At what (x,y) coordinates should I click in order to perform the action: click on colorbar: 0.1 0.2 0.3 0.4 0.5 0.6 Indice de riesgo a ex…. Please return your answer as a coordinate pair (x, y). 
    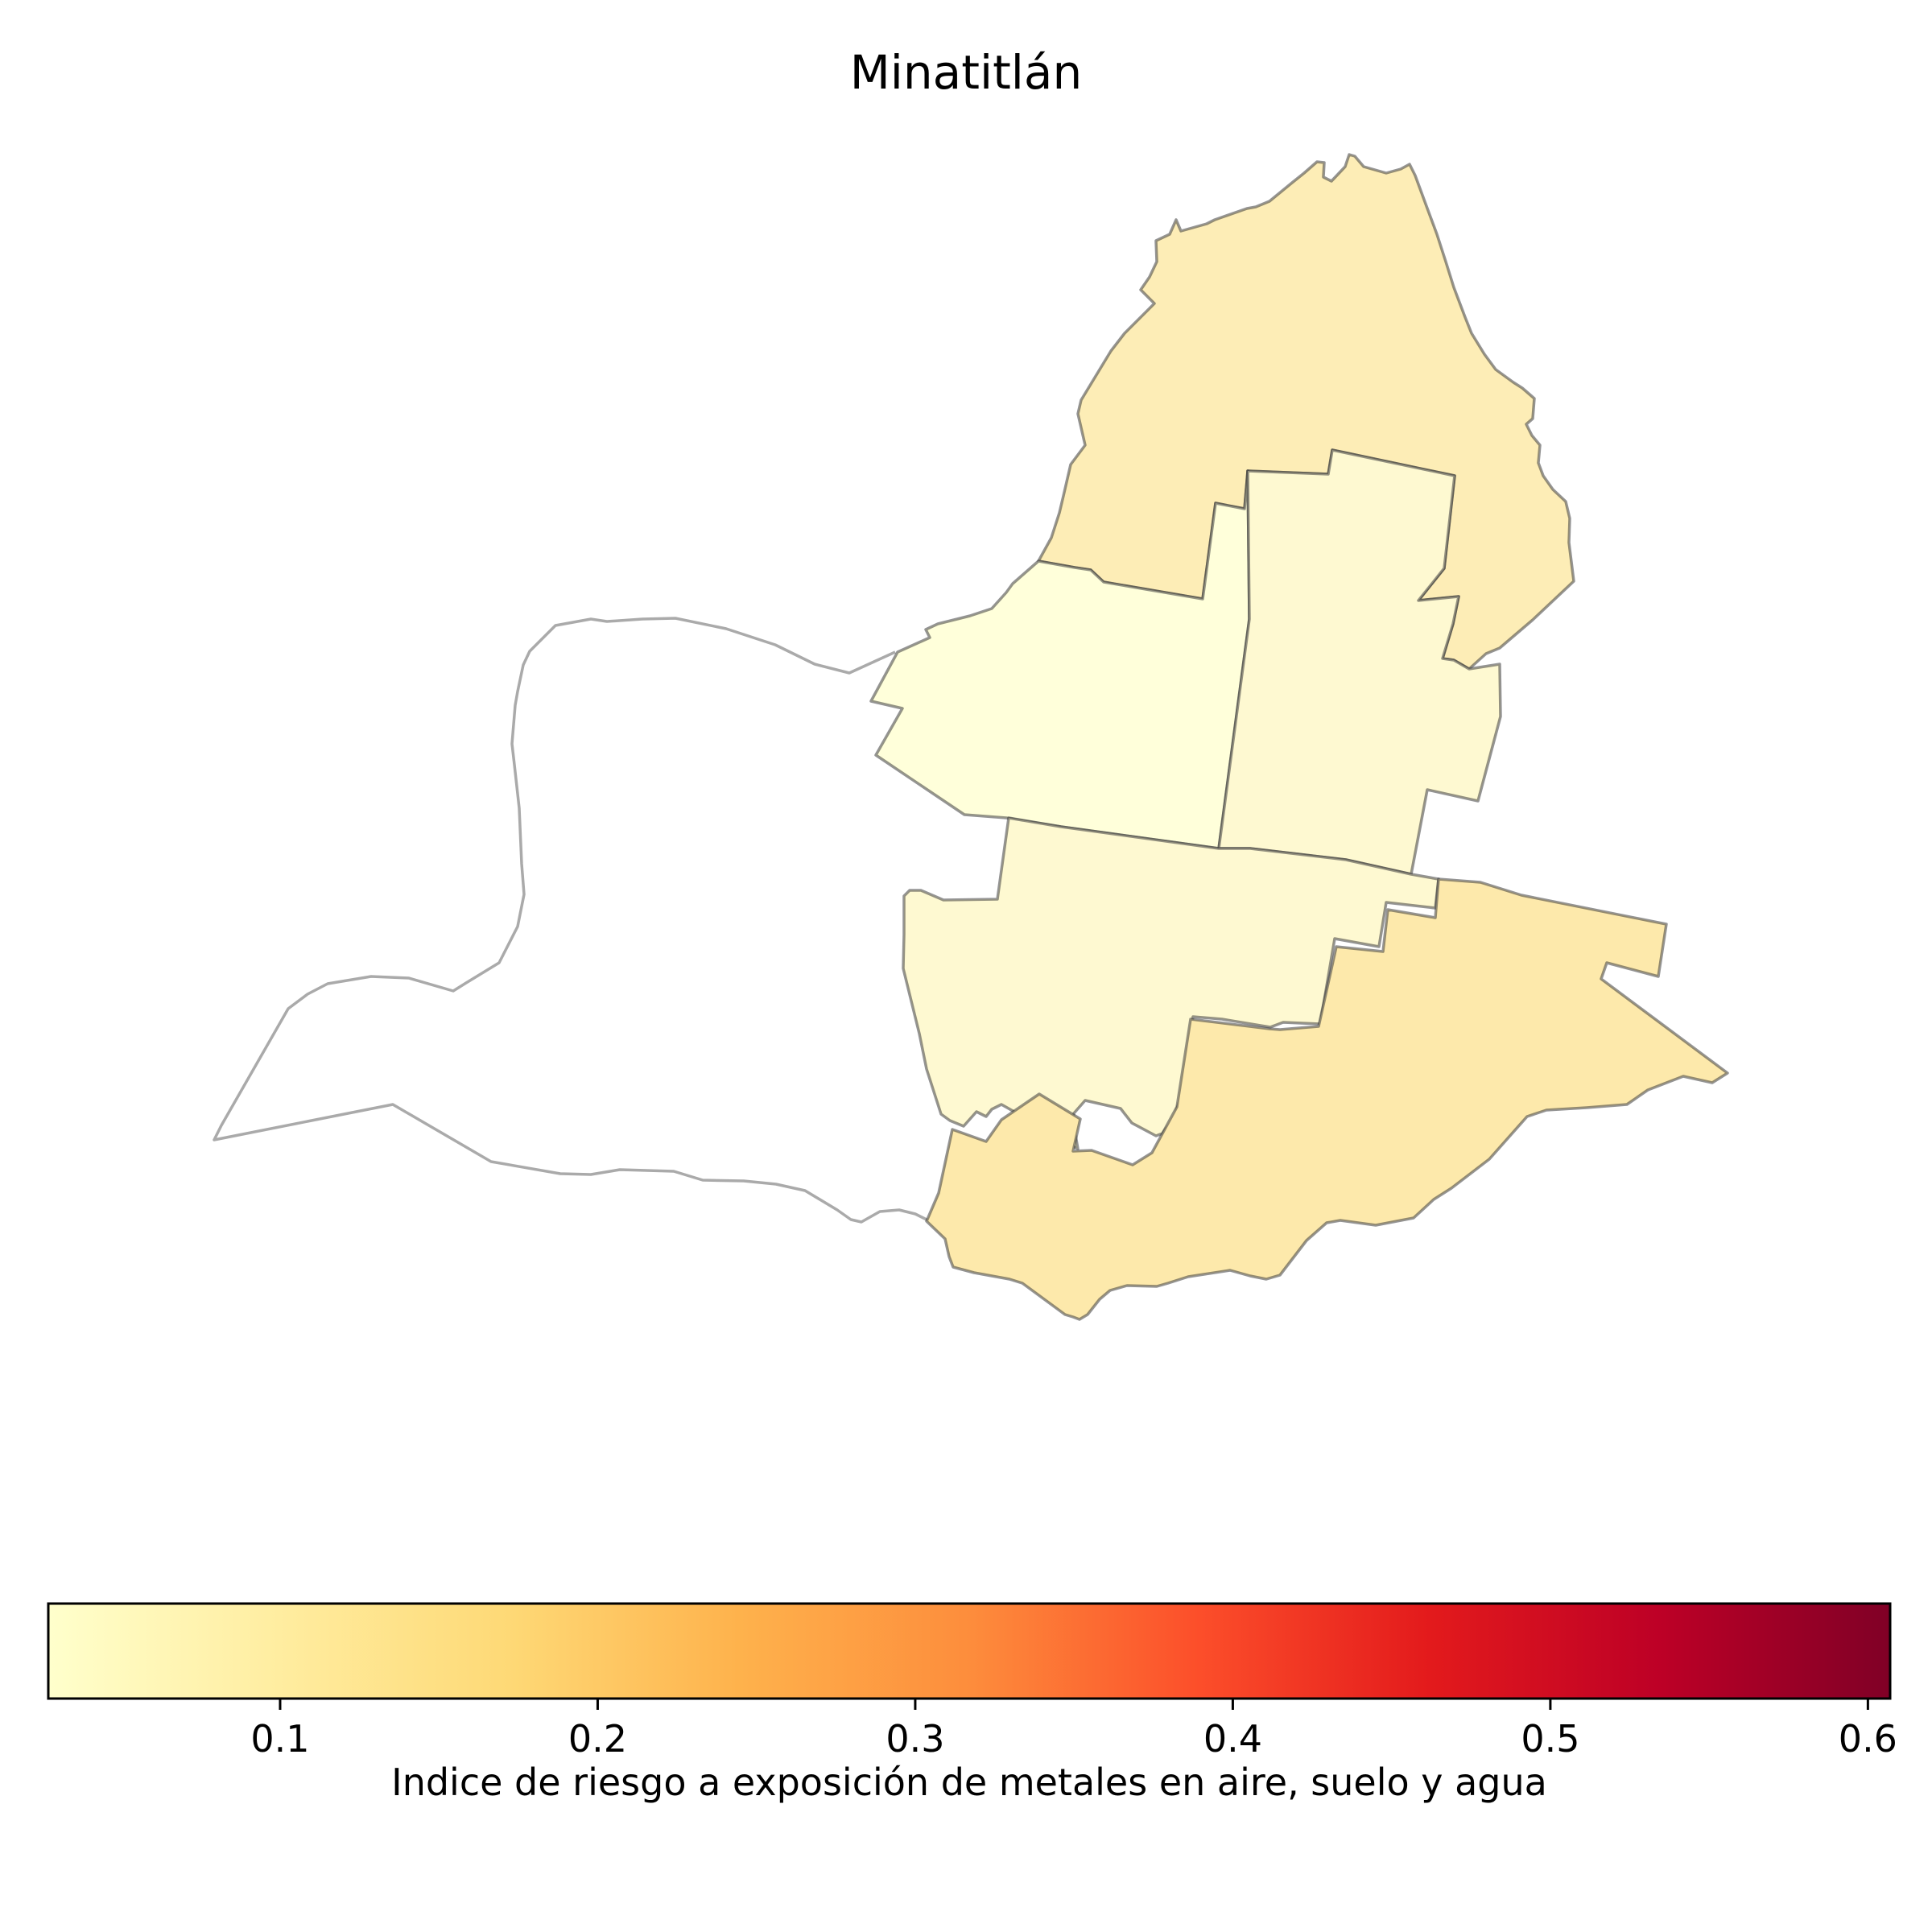
    Looking at the image, I should click on (972, 1703).